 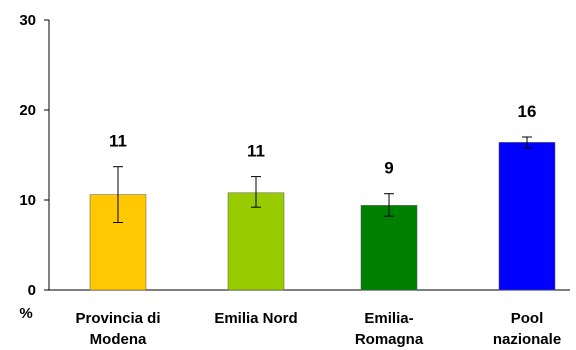 I want to click on y-axis-label: %, so click(x=25, y=313).